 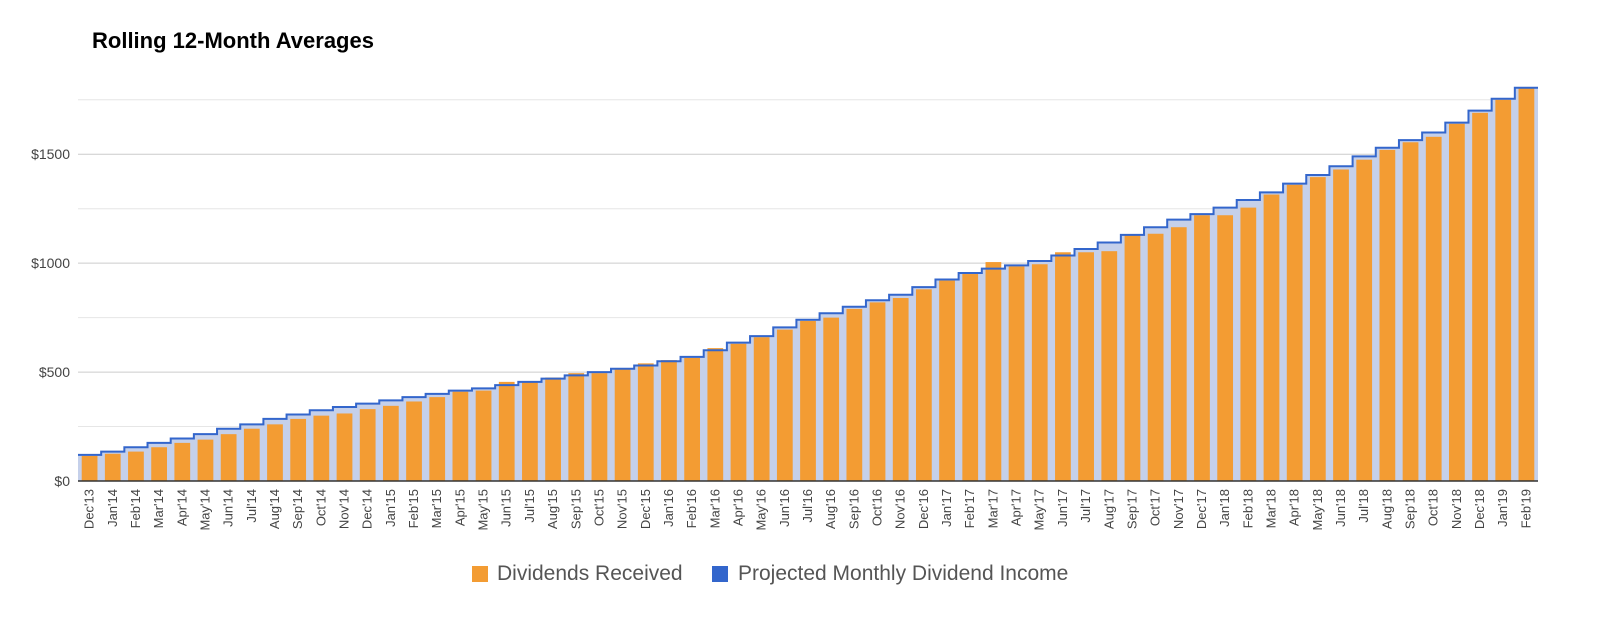 I want to click on y-tick-label: $0, so click(x=62, y=481).